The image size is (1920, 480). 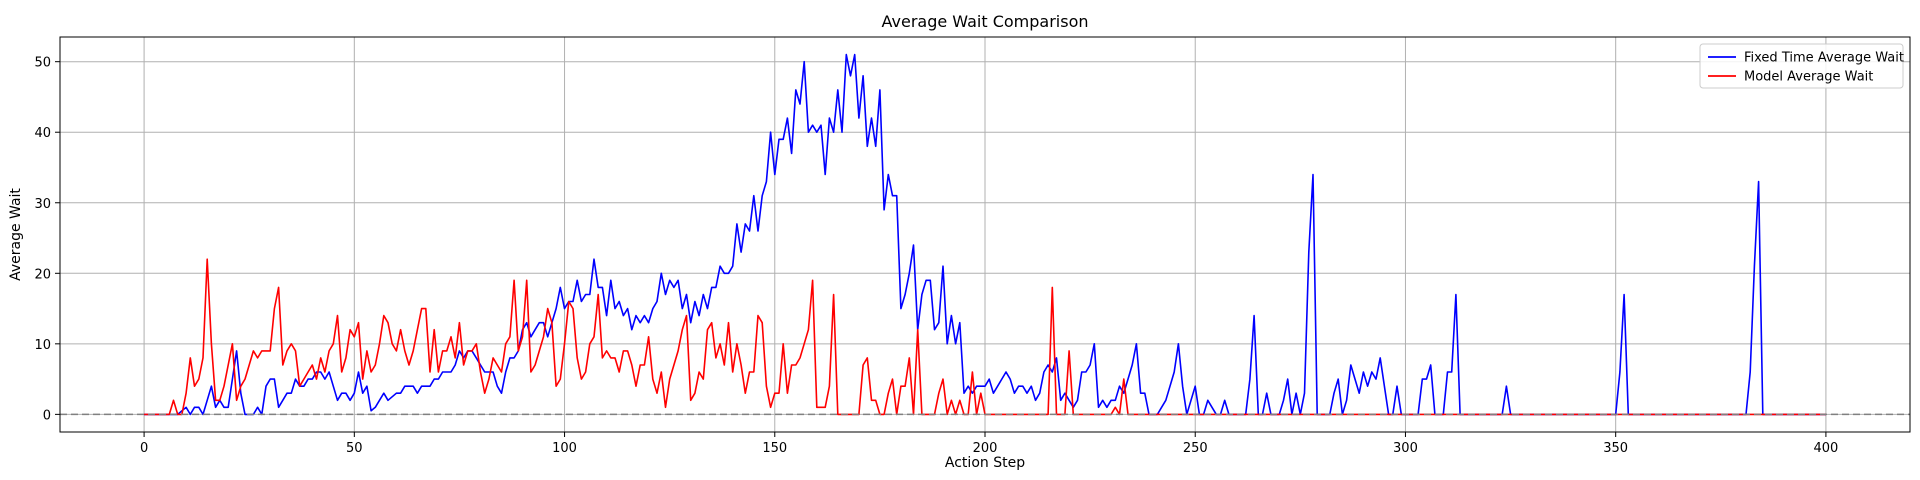 I want to click on legend-entry-2: Model Average Wait, so click(x=1808, y=77).